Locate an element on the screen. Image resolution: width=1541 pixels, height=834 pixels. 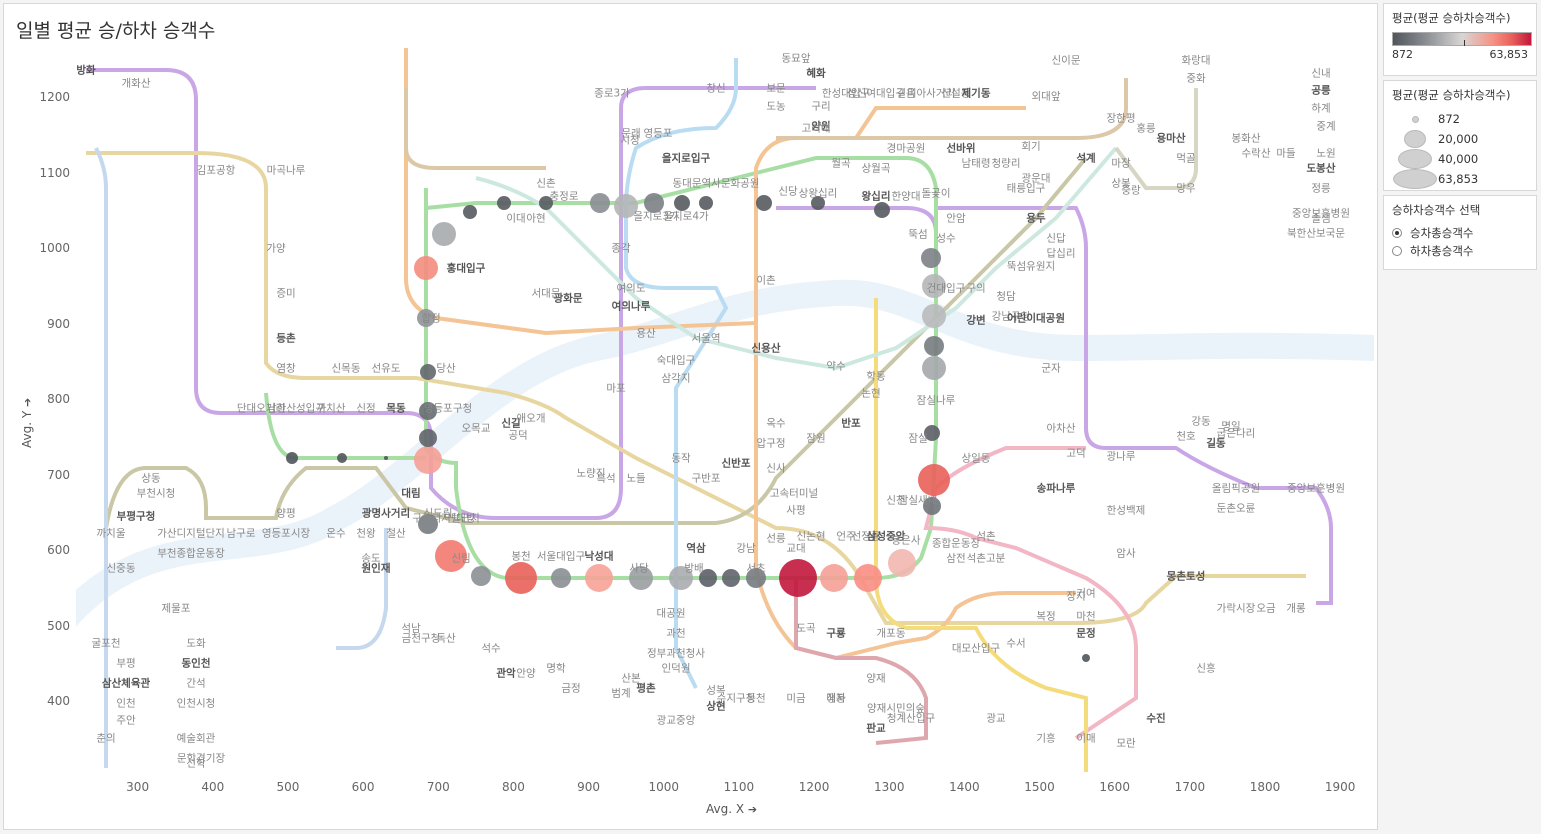
station-label: 돌곶이 is located at coordinates (936, 193).